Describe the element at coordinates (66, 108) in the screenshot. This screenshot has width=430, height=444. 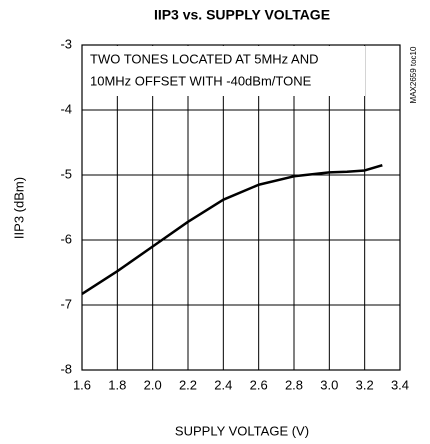
I see `y-tick-label: -4` at that location.